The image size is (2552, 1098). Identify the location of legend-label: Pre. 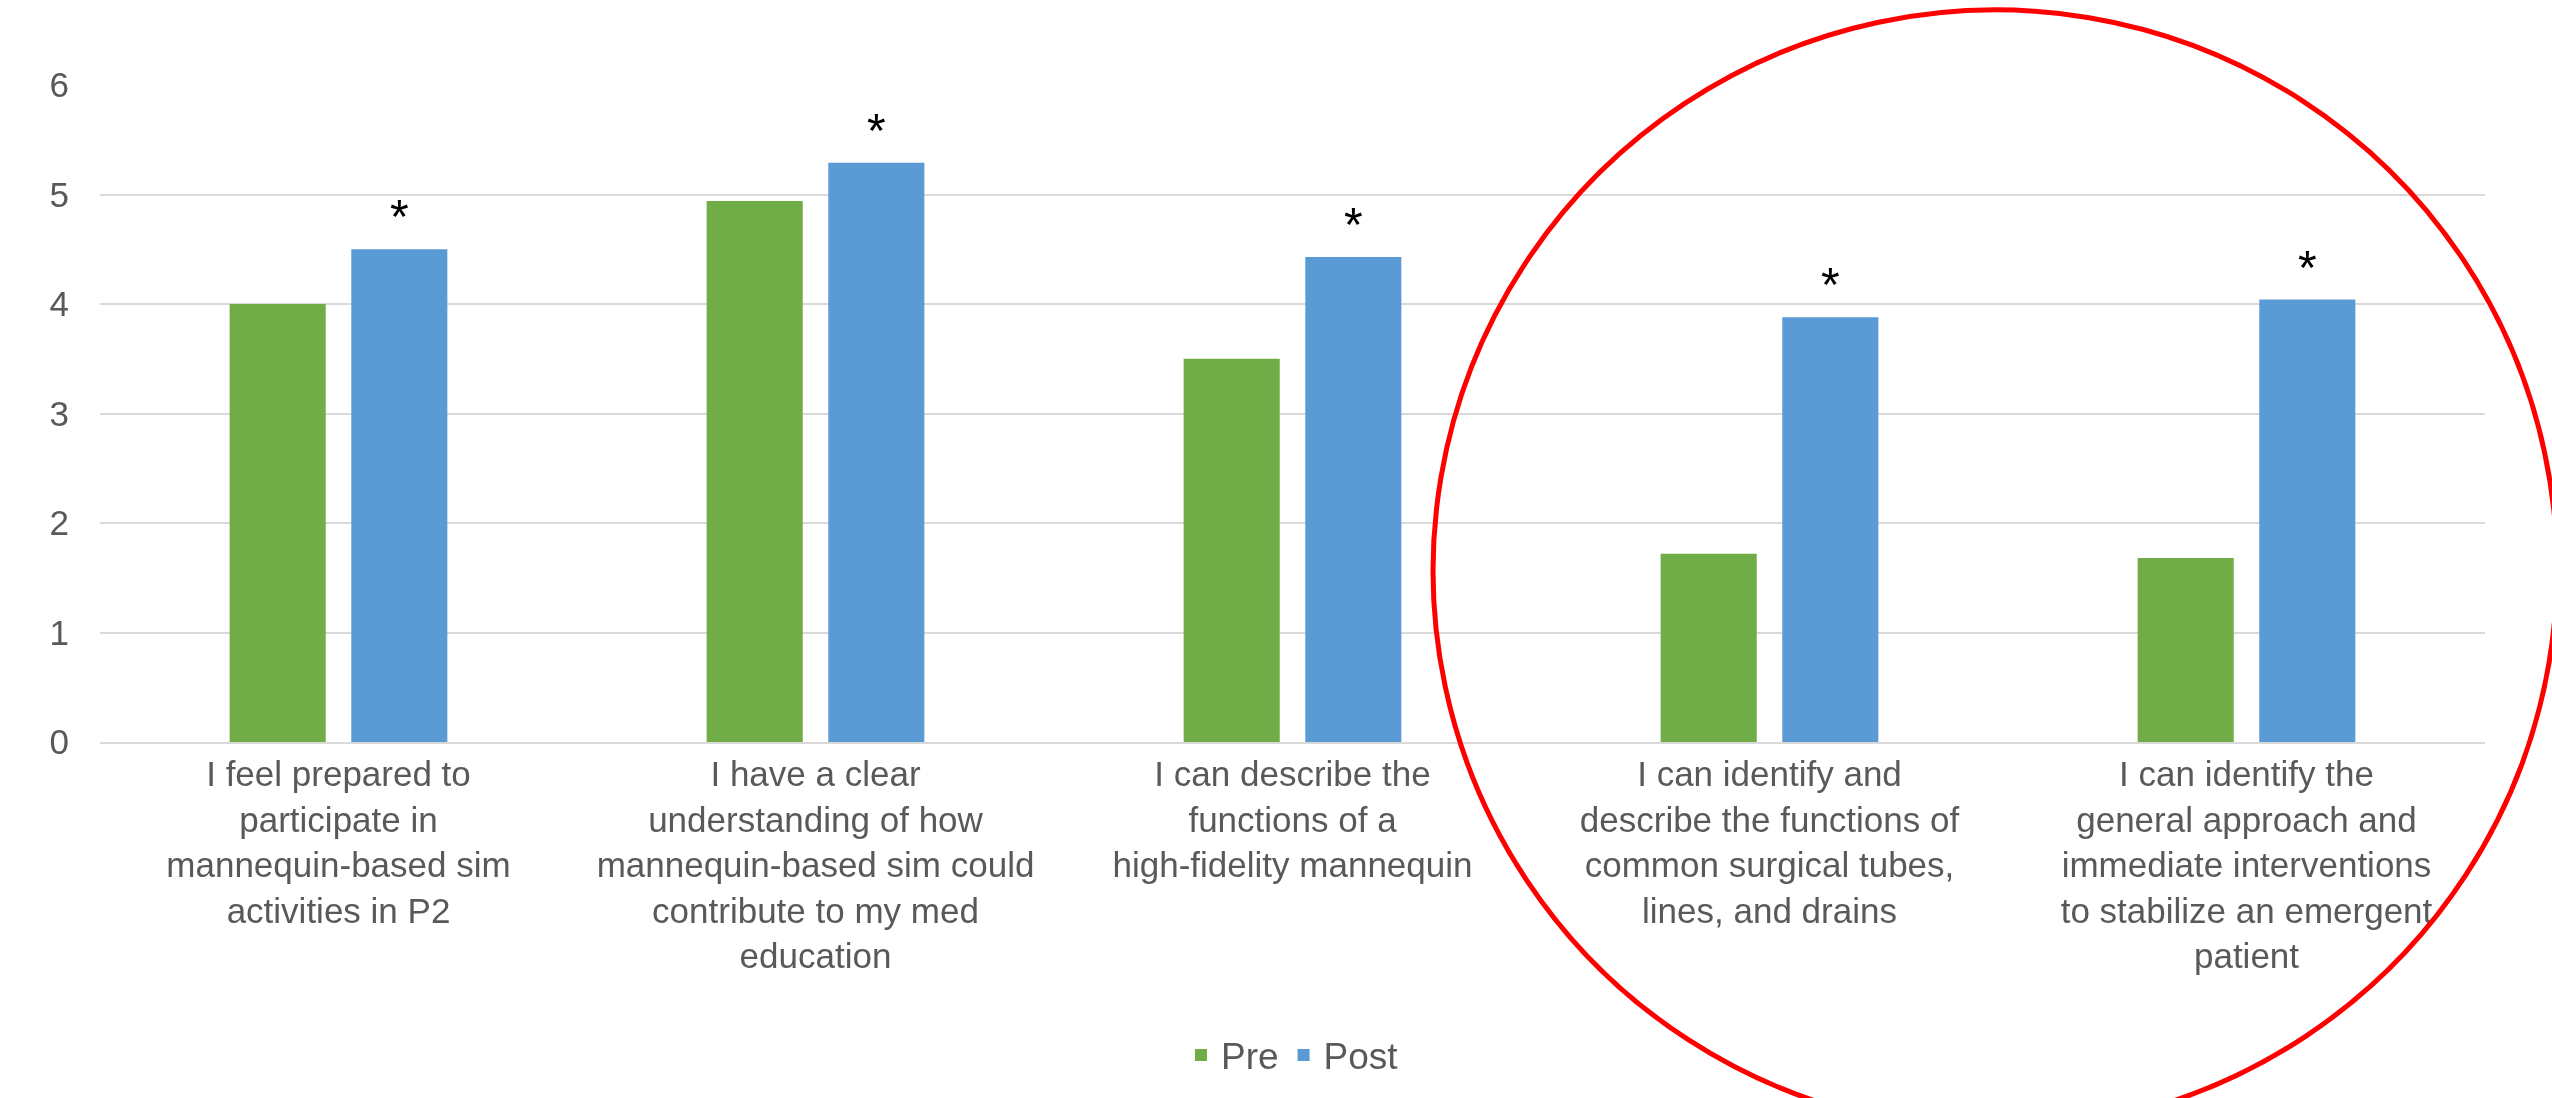
(1250, 1057).